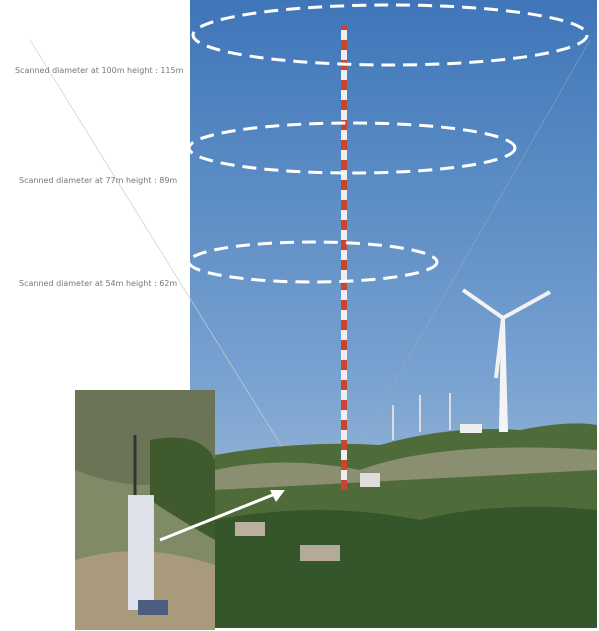 This screenshot has width=599, height=631. Describe the element at coordinates (180, 510) in the screenshot. I see `inset-photo` at that location.